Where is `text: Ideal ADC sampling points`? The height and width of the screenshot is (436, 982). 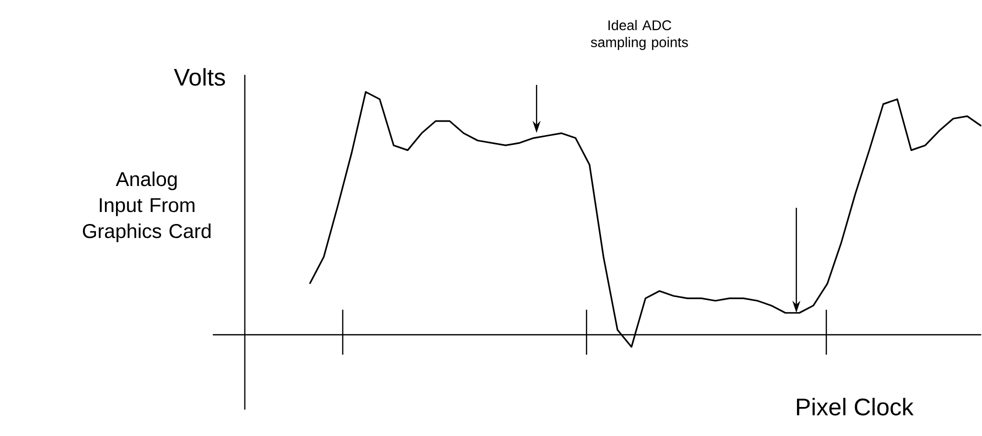
text: Ideal ADC sampling points is located at coordinates (639, 35).